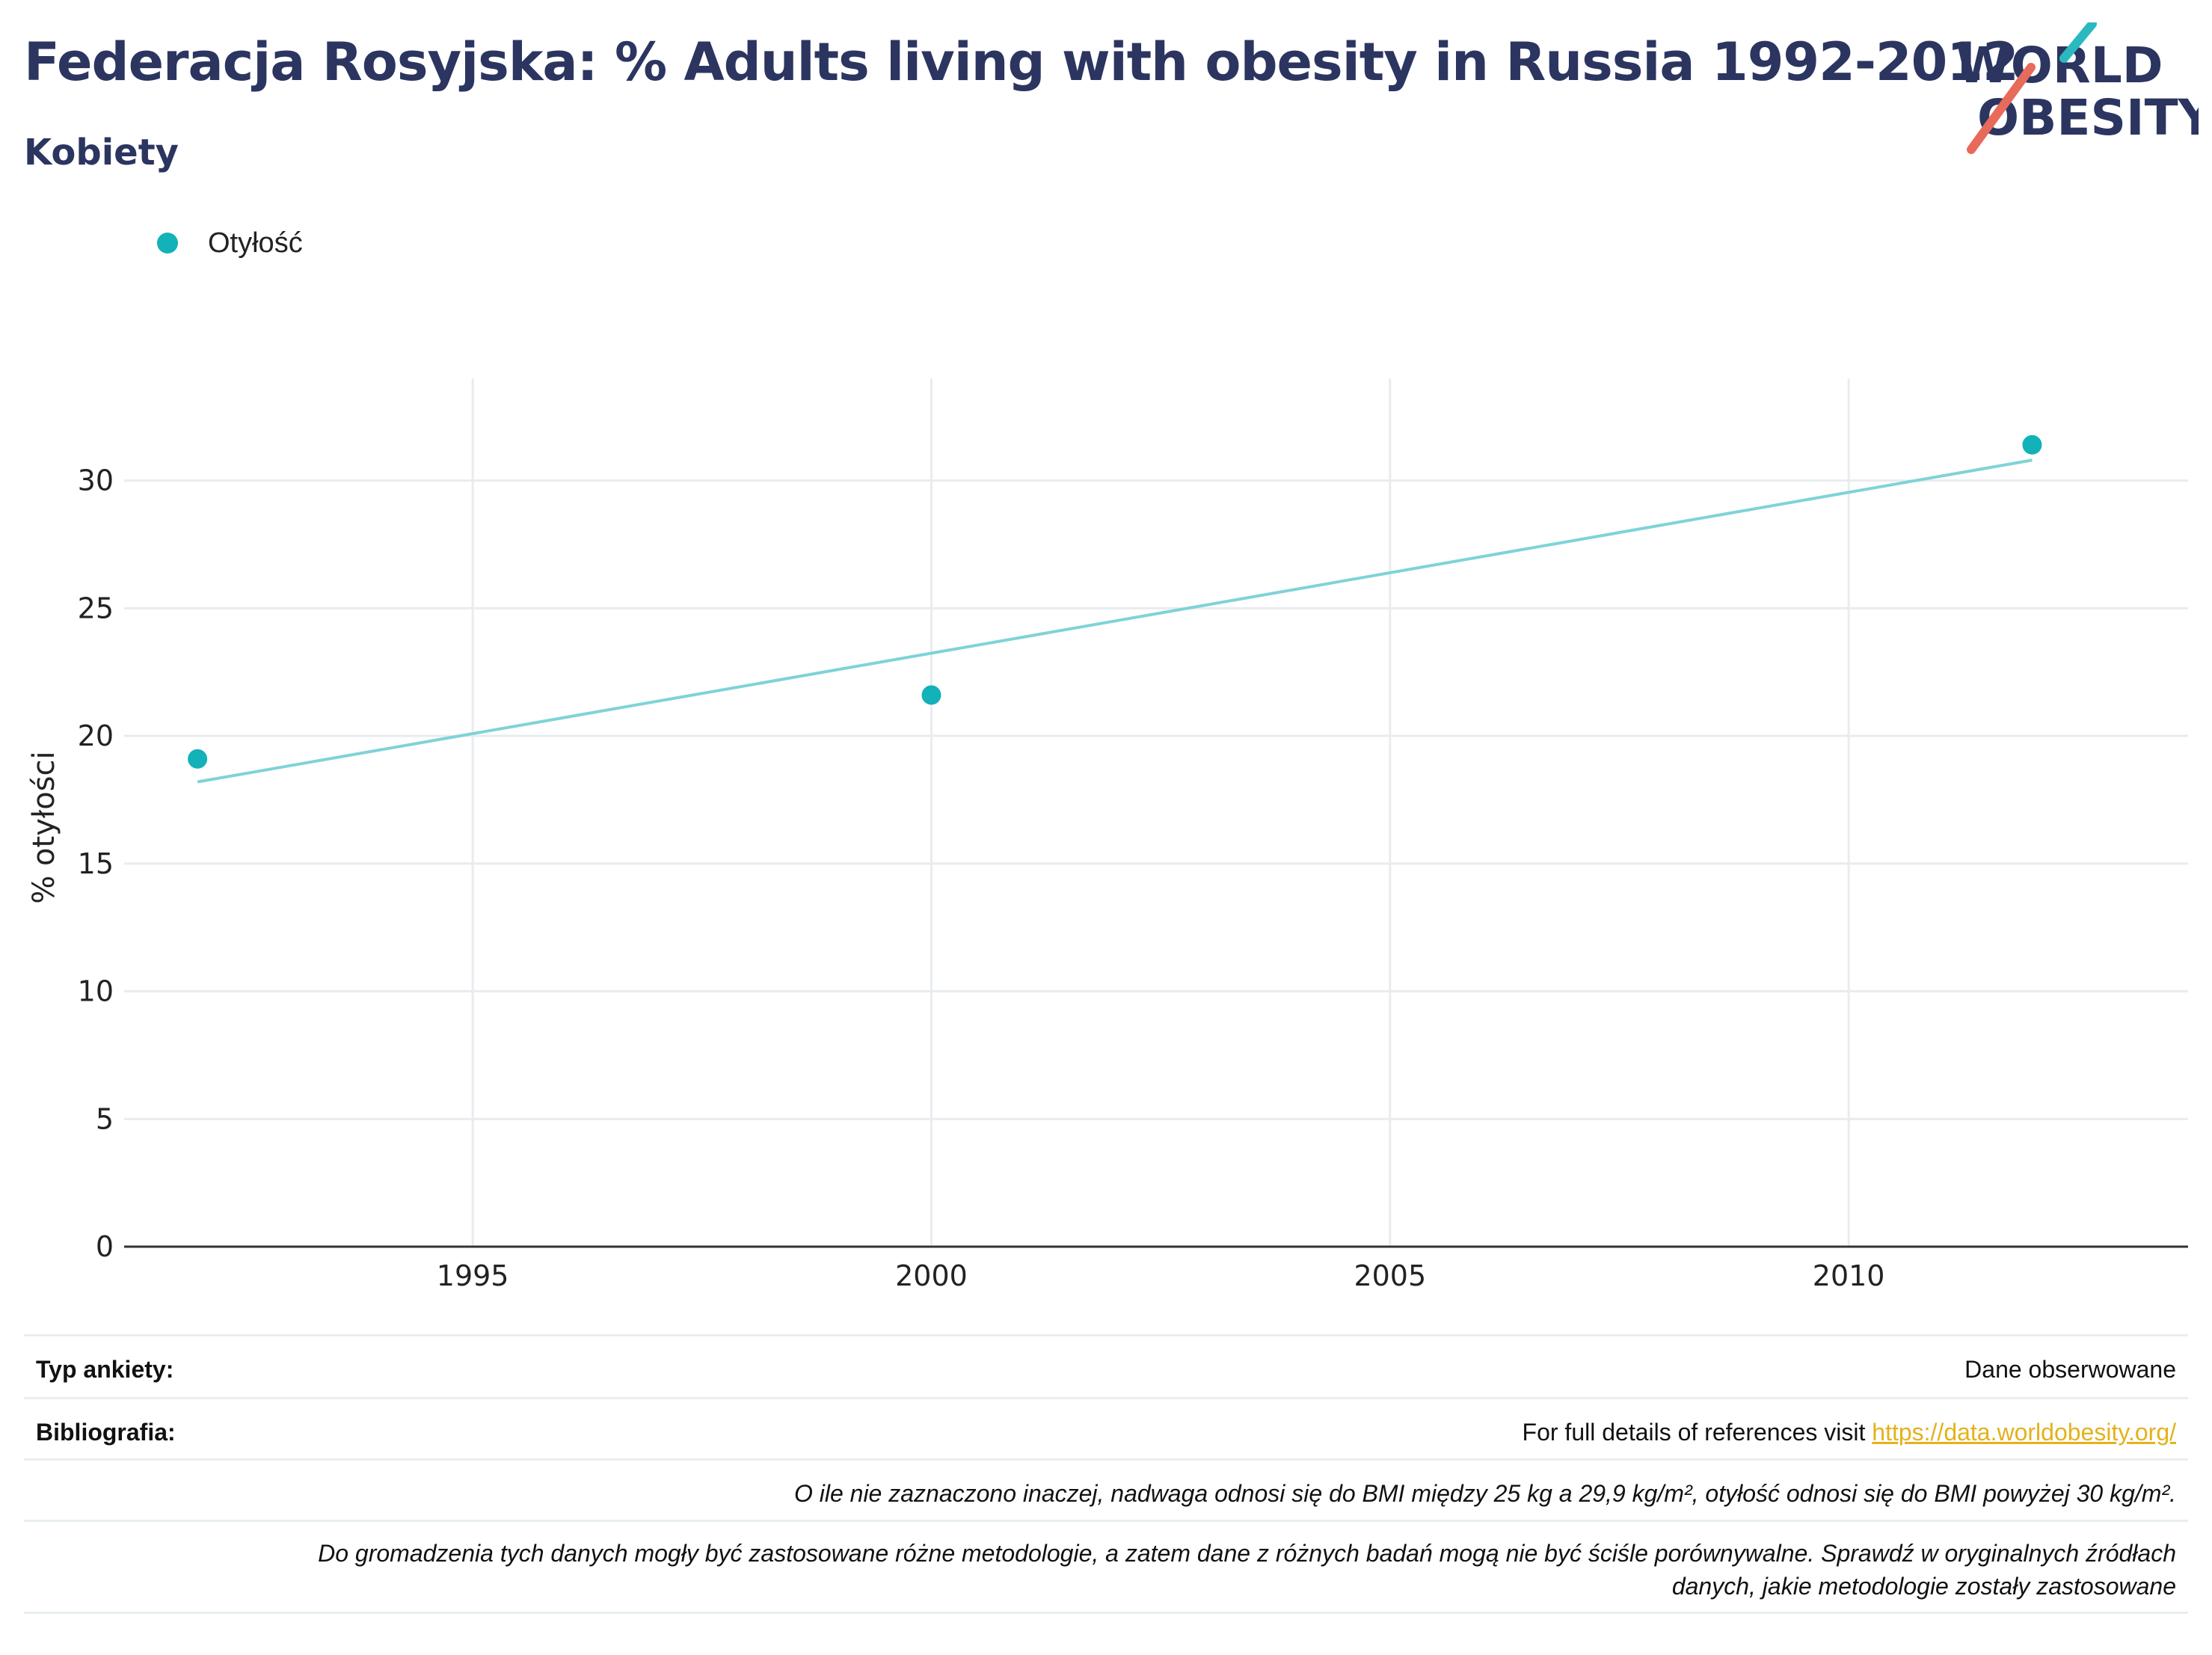  Describe the element at coordinates (167, 243) in the screenshot. I see `legend-marker` at that location.